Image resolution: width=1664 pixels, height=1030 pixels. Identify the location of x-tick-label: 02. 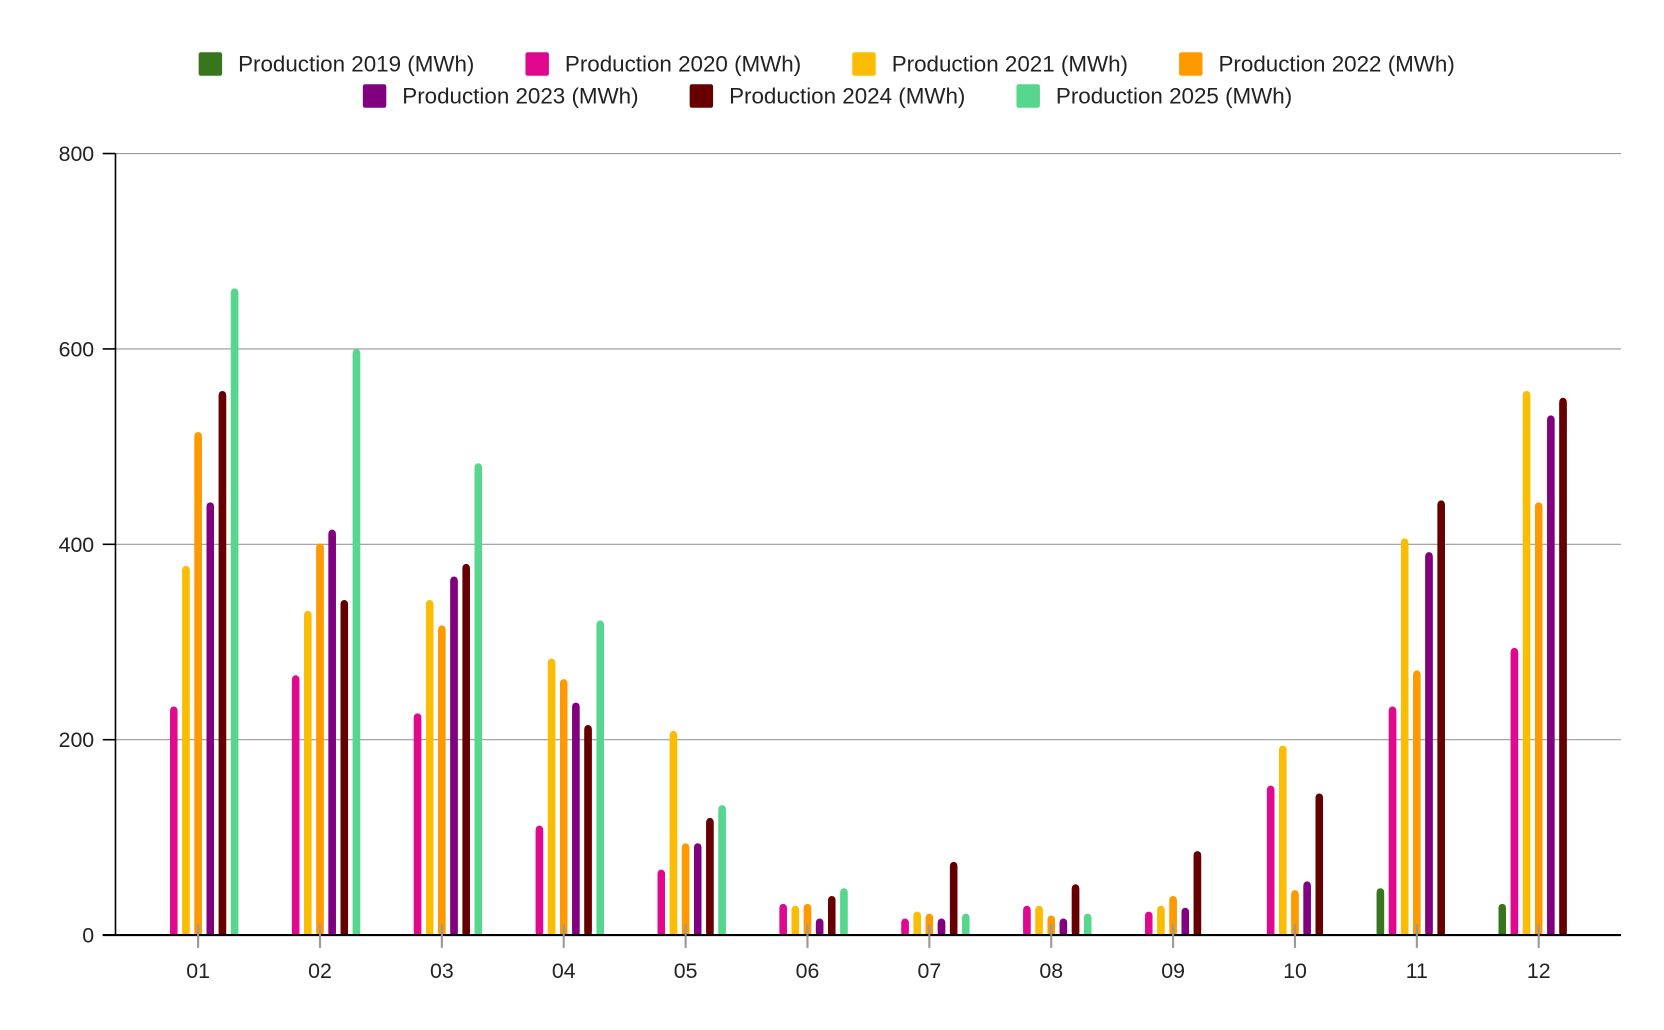
(320, 971).